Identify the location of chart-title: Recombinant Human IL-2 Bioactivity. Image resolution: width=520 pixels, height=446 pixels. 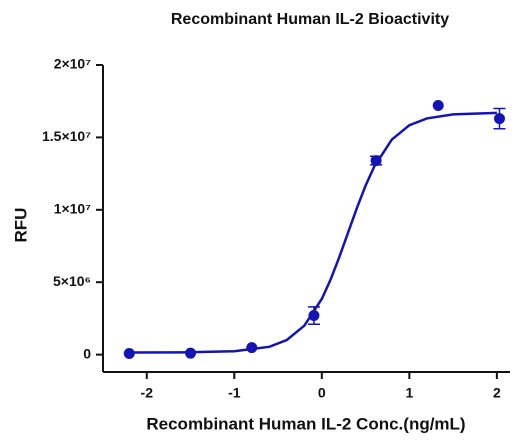
(310, 19).